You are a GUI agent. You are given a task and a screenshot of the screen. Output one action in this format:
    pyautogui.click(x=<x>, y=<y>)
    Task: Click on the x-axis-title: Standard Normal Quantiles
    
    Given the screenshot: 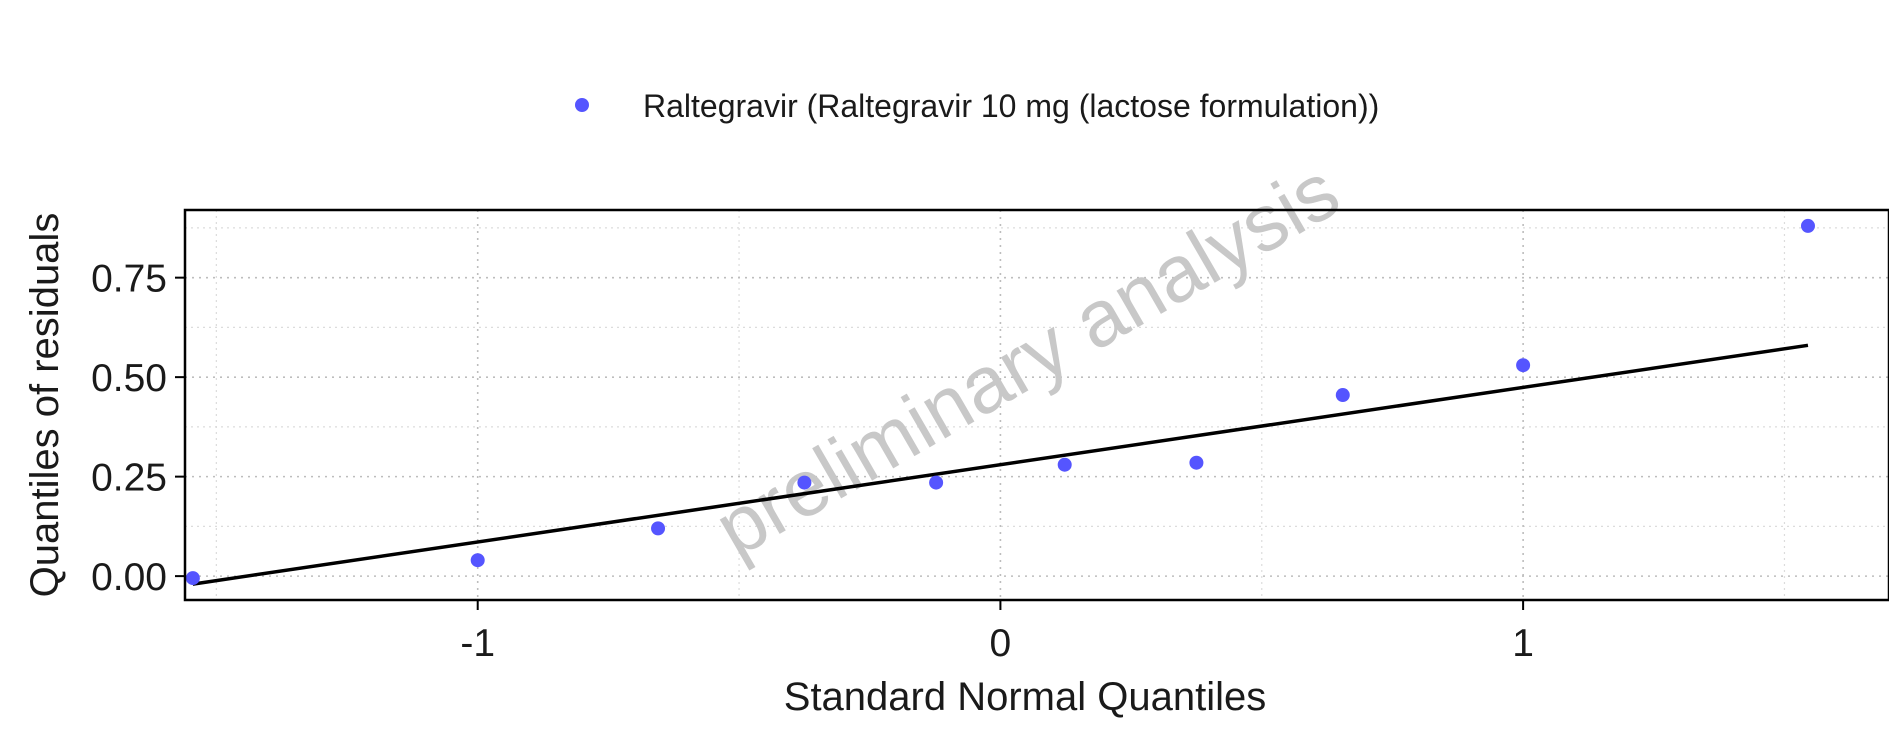 What is the action you would take?
    pyautogui.click(x=1025, y=697)
    